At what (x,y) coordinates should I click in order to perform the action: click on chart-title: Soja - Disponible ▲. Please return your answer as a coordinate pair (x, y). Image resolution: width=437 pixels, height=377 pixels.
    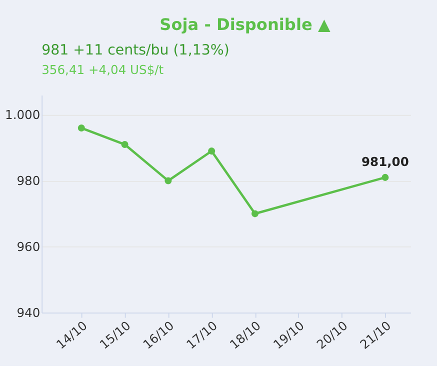
    Looking at the image, I should click on (245, 24).